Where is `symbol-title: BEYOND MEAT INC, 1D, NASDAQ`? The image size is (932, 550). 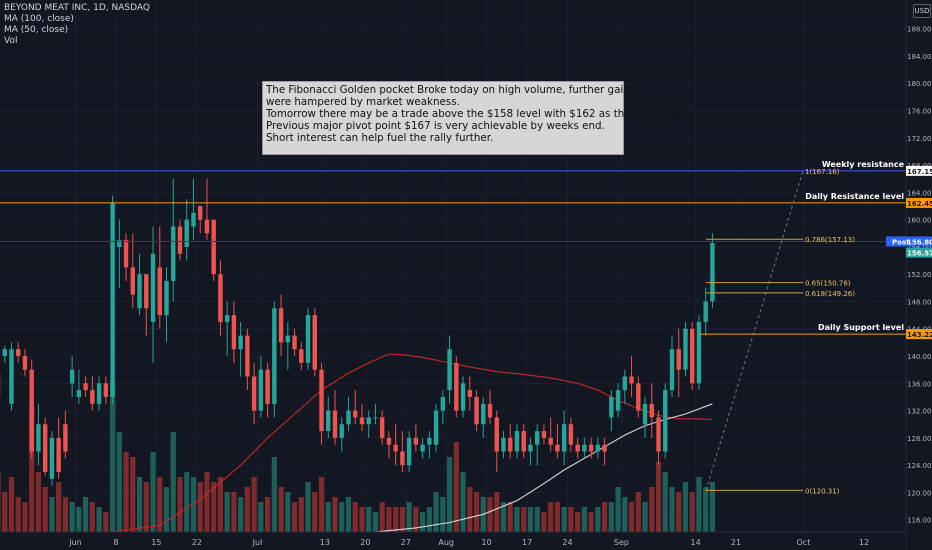
symbol-title: BEYOND MEAT INC, 1D, NASDAQ is located at coordinates (77, 8).